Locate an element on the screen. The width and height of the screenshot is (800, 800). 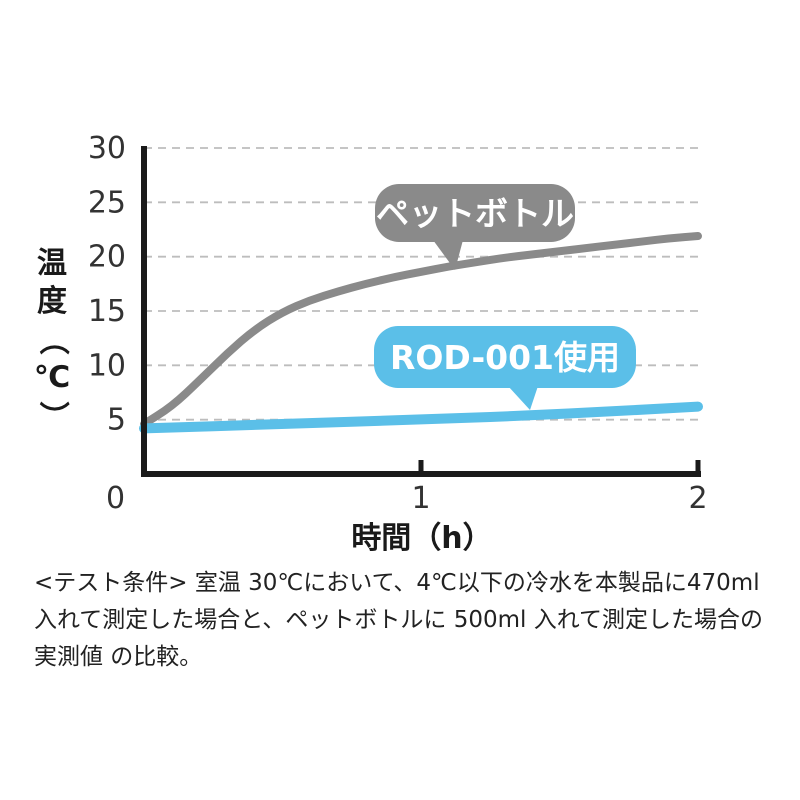
x-tick-label: 1 is located at coordinates (420, 498).